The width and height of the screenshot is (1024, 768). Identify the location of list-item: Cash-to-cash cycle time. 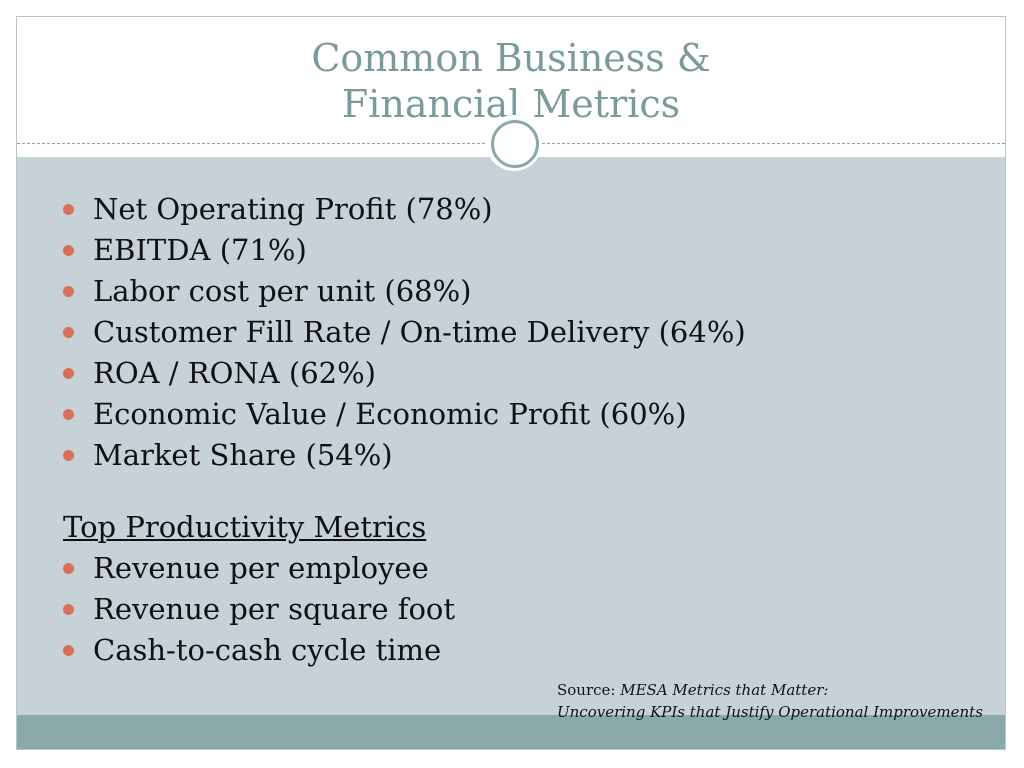
(258, 650).